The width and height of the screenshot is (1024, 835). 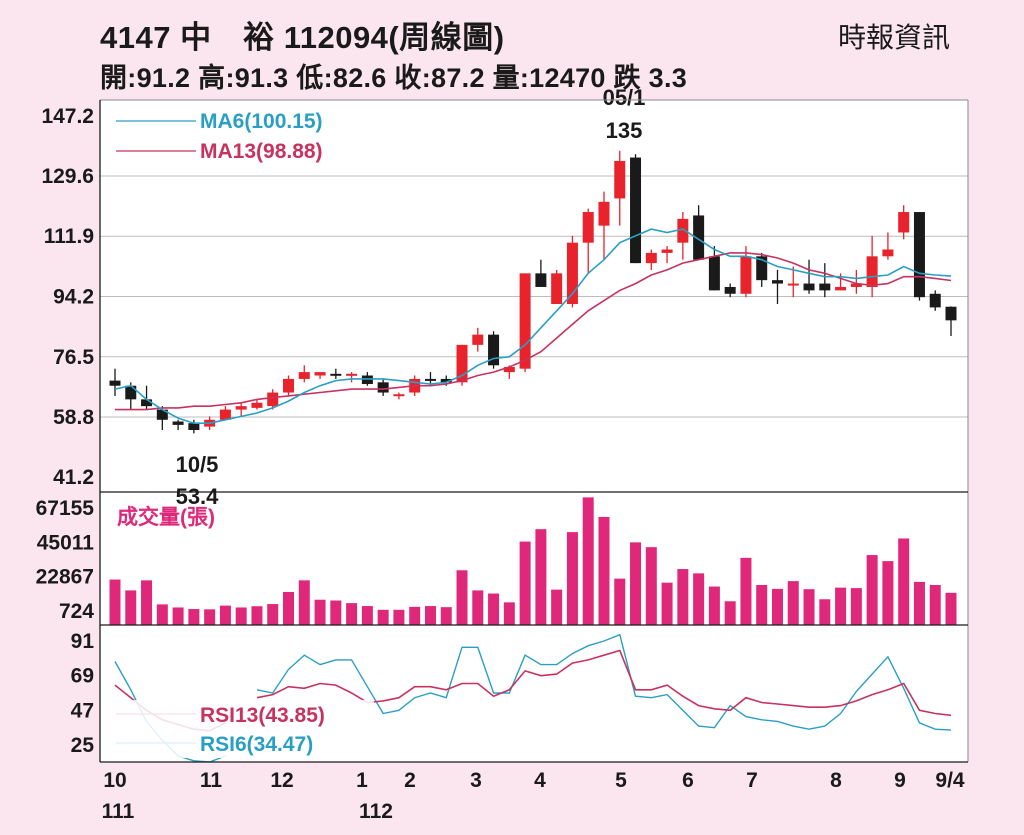 What do you see at coordinates (73, 417) in the screenshot?
I see `price-tick-label: 58.8` at bounding box center [73, 417].